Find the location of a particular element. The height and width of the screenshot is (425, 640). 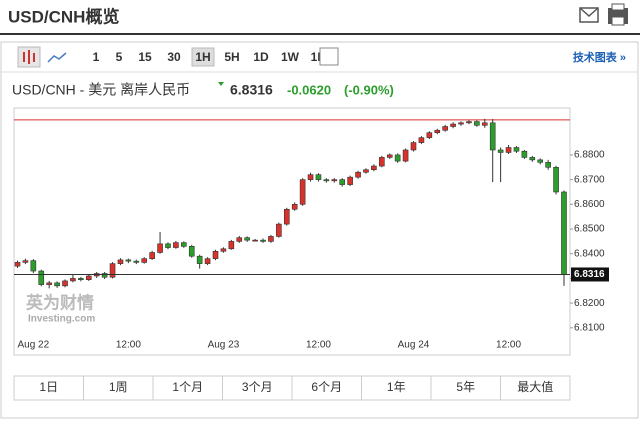

x-tick-label: Aug 23 is located at coordinates (224, 345).